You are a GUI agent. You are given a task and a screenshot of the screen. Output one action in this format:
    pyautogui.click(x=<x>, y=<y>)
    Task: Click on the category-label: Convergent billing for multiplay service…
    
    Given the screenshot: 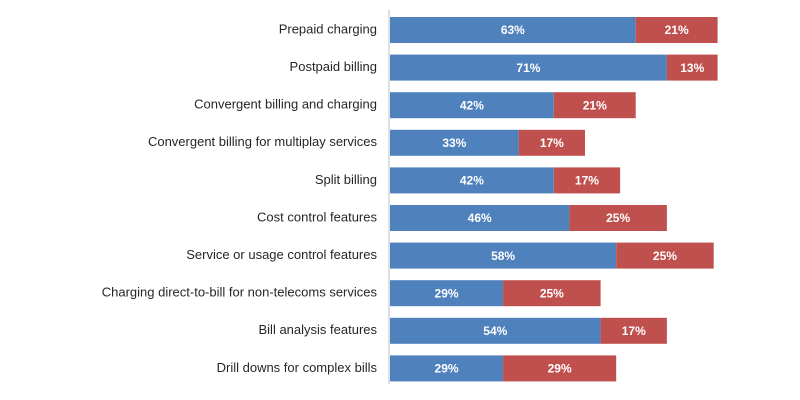 What is the action you would take?
    pyautogui.click(x=263, y=141)
    